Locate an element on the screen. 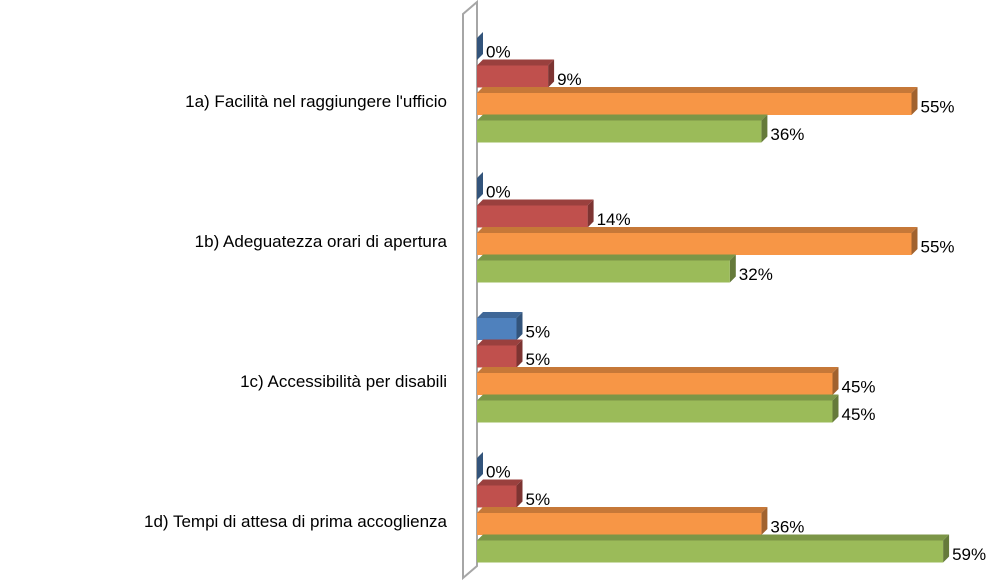 The width and height of the screenshot is (1003, 584). back-wall is located at coordinates (470, 290).